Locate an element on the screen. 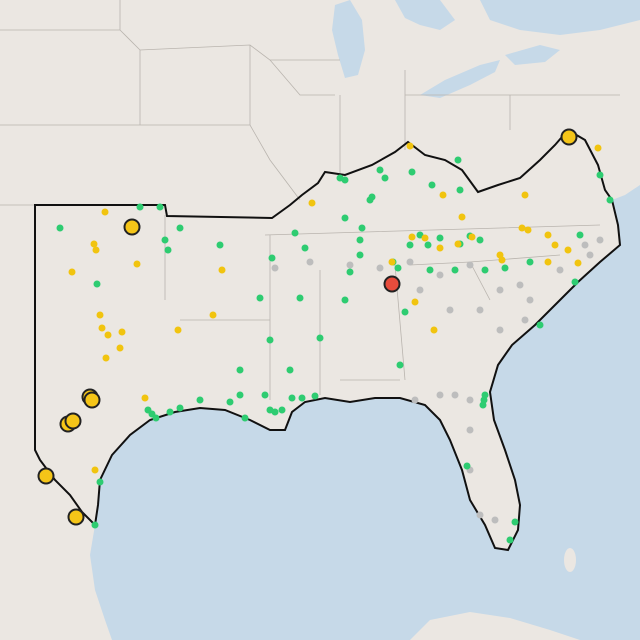 Image resolution: width=640 pixels, height=640 pixels. marker-red is located at coordinates (392, 284).